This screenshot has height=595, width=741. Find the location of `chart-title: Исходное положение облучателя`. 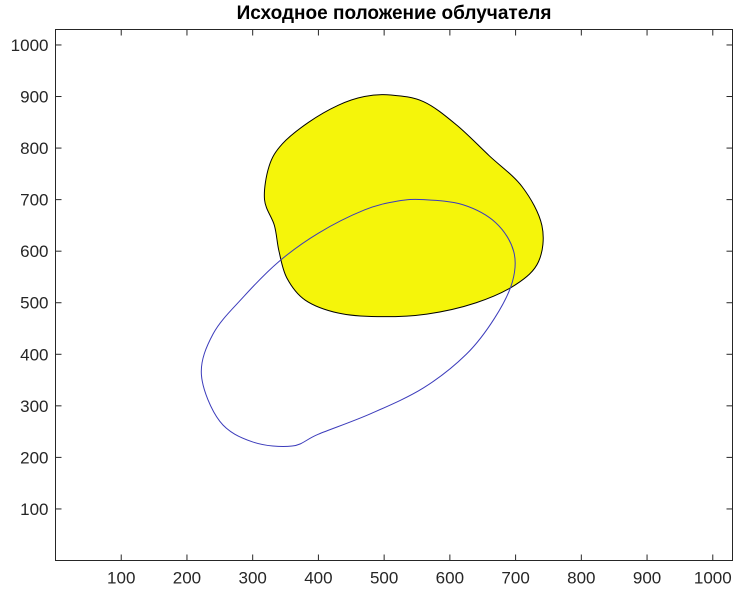

chart-title: Исходное положение облучателя is located at coordinates (394, 13).